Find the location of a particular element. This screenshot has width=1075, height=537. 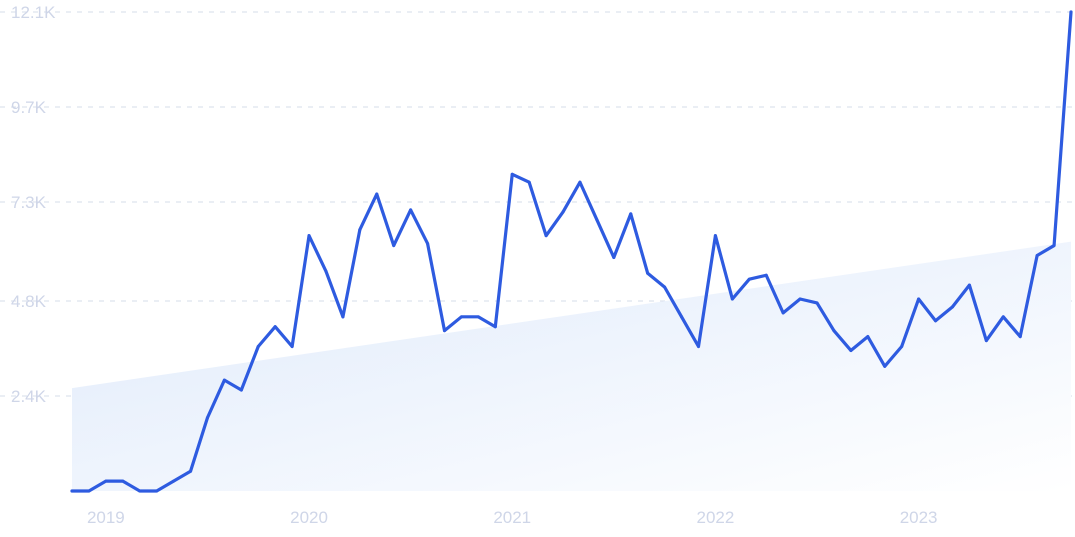

x-tick-label: 2021 is located at coordinates (512, 517).